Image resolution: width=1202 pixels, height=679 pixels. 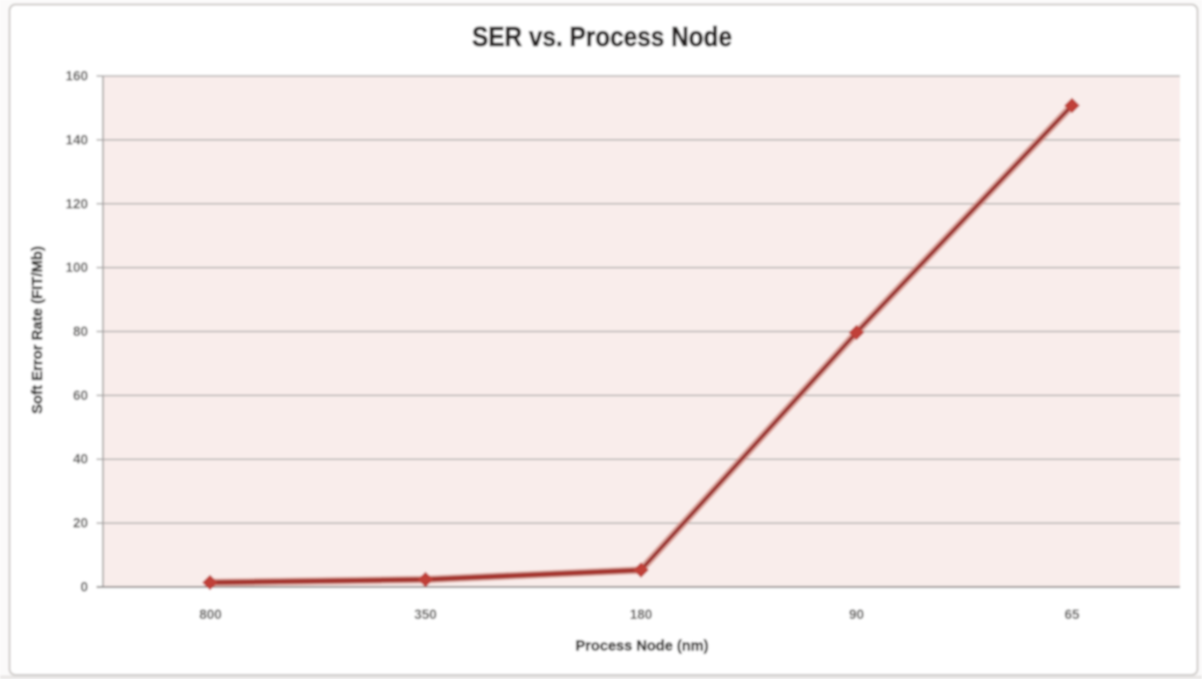 I want to click on svg-text: 80, so click(x=80, y=331).